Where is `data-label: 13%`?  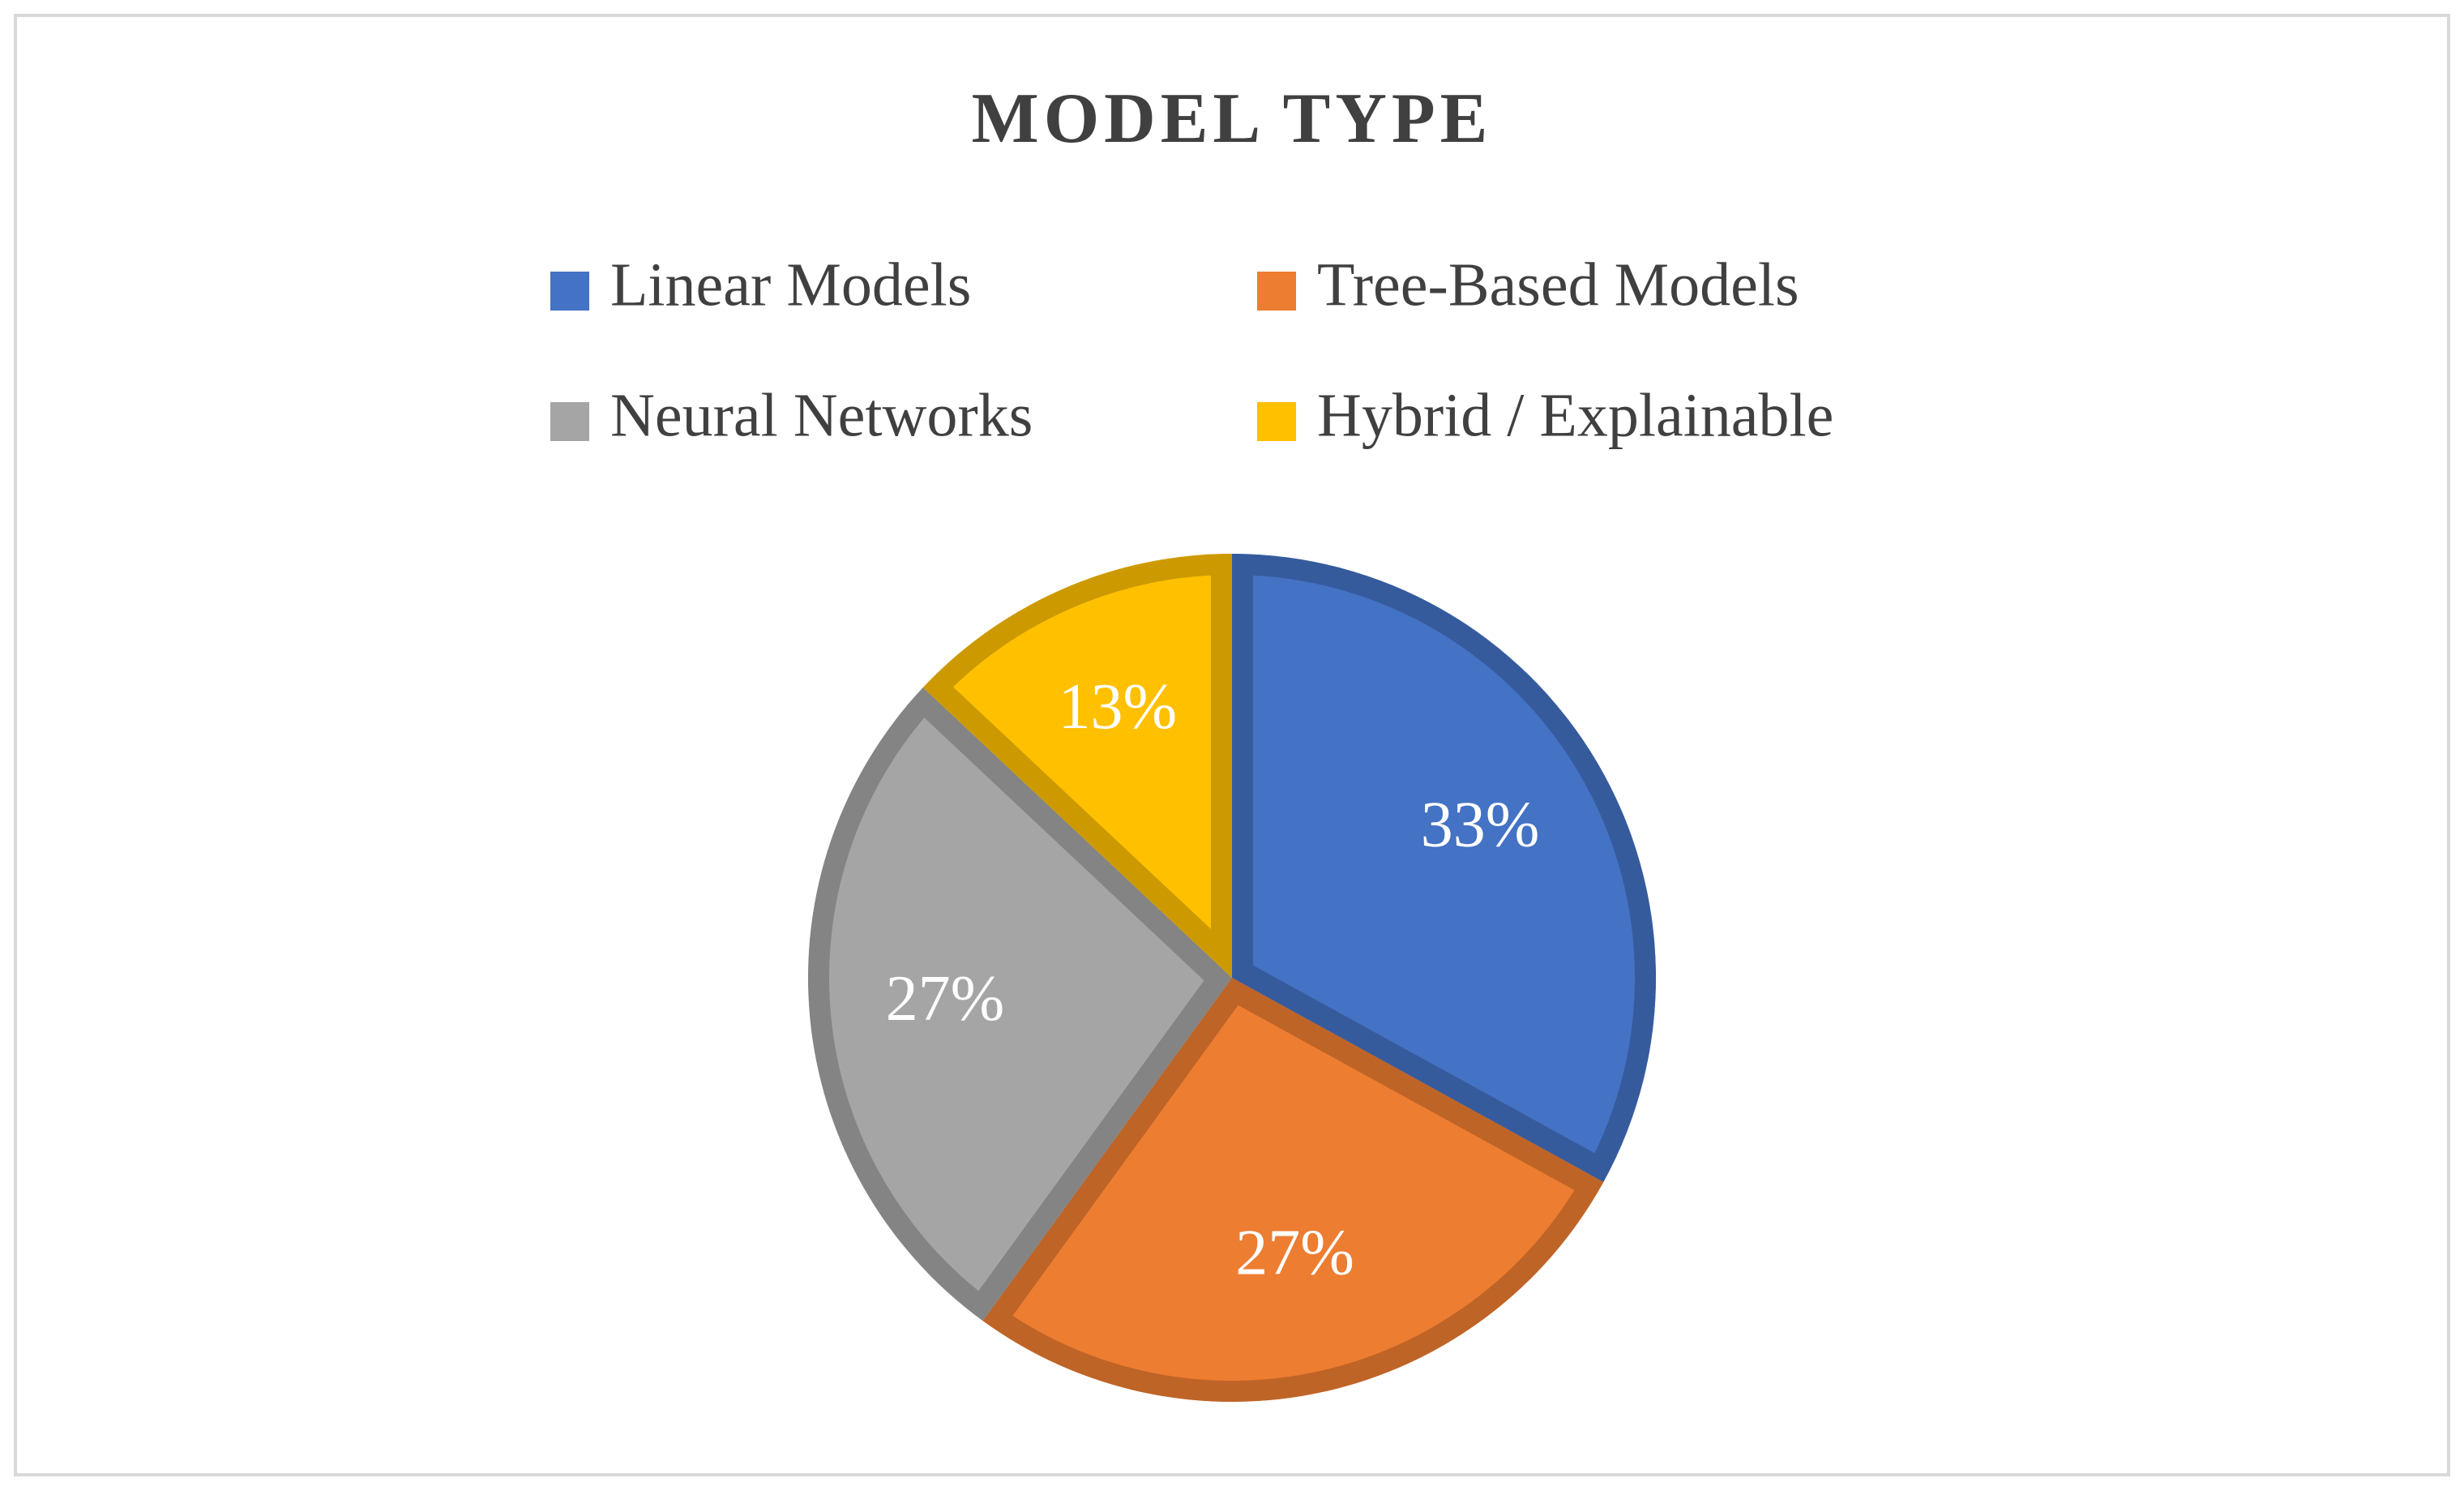 data-label: 13% is located at coordinates (1117, 707).